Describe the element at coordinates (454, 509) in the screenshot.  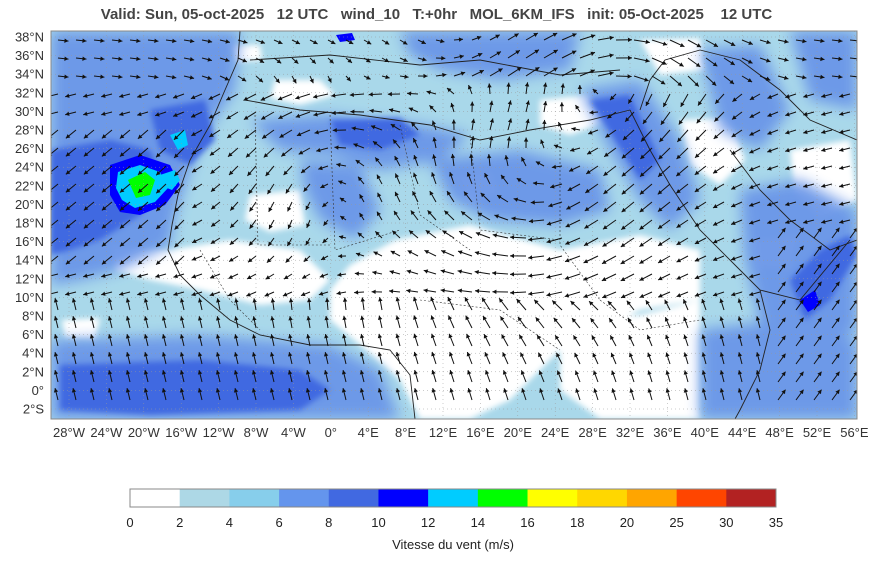
I see `colorbar: 0 2 4 6 8 10 12 14 16 18 20 25 30 35` at that location.